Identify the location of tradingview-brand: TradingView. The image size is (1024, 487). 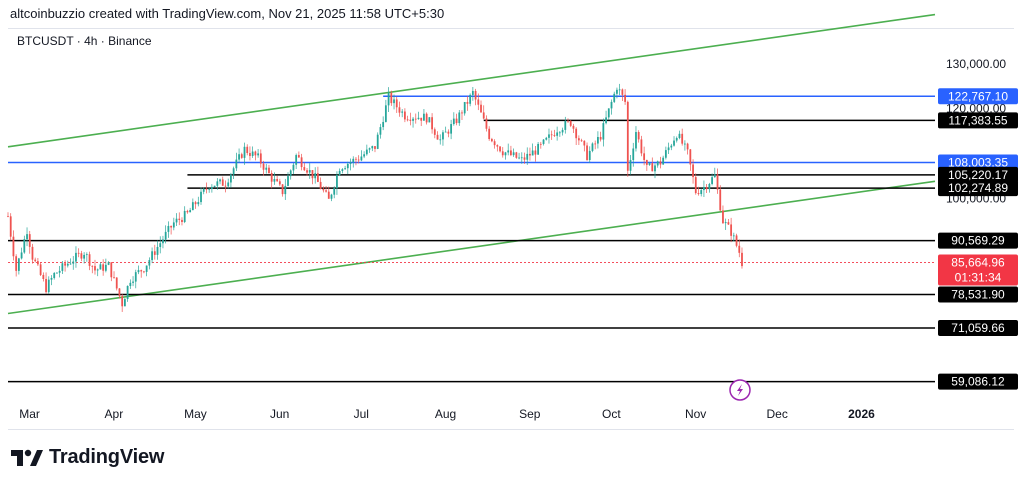
(87, 457).